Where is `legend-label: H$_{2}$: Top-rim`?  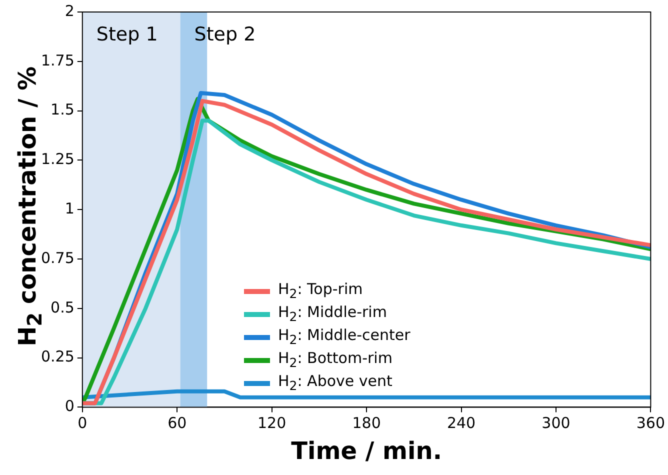
legend-label: H$_{2}$: Top-rim is located at coordinates (320, 291).